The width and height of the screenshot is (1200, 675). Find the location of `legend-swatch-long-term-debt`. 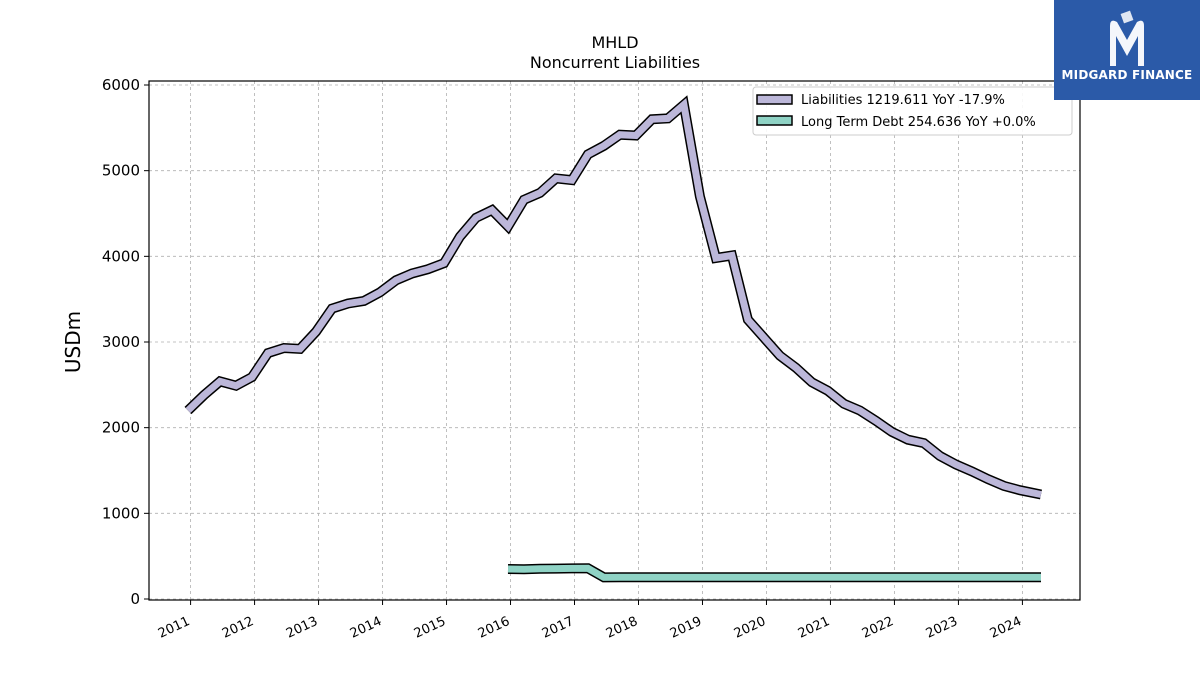

legend-swatch-long-term-debt is located at coordinates (774, 120).